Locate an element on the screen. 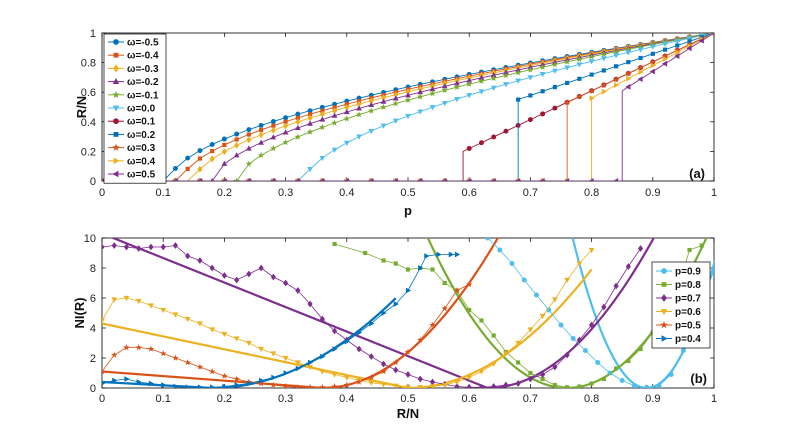 The image size is (789, 434). legend-label: ω=-0.2 is located at coordinates (143, 82).